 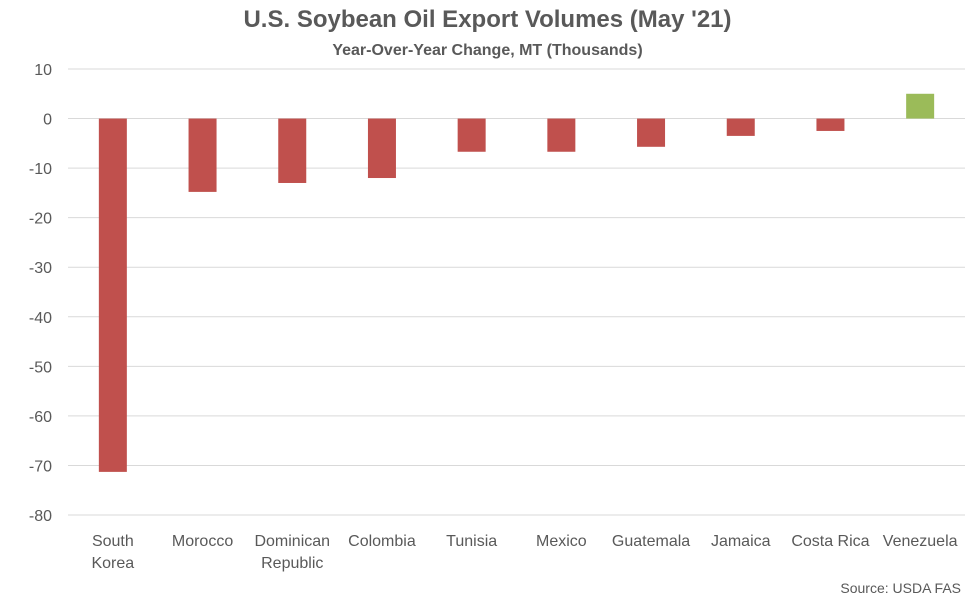 I want to click on x-tick-label: Guatemala, so click(x=651, y=541).